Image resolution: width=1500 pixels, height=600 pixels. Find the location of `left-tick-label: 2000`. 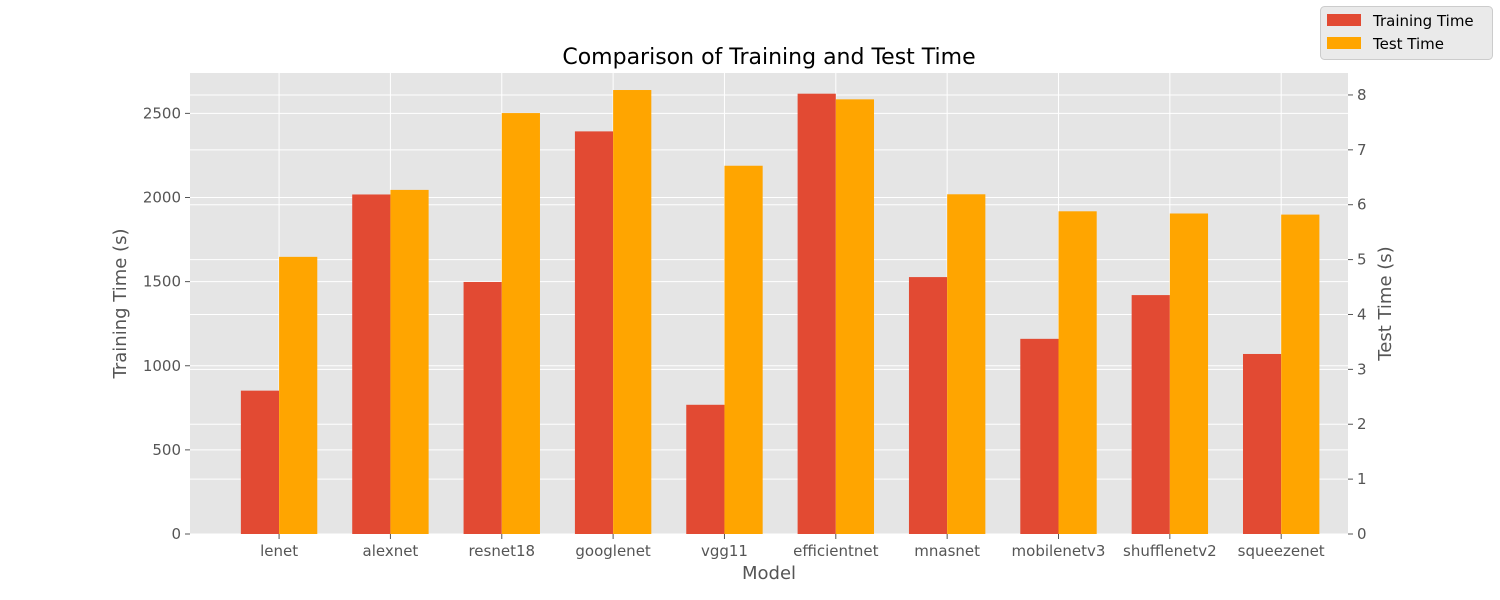

left-tick-label: 2000 is located at coordinates (162, 198).